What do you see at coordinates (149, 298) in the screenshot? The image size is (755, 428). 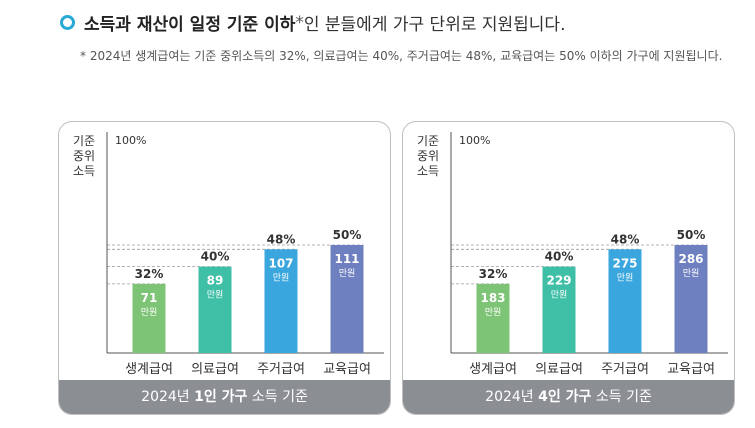 I see `amount-label: 71` at bounding box center [149, 298].